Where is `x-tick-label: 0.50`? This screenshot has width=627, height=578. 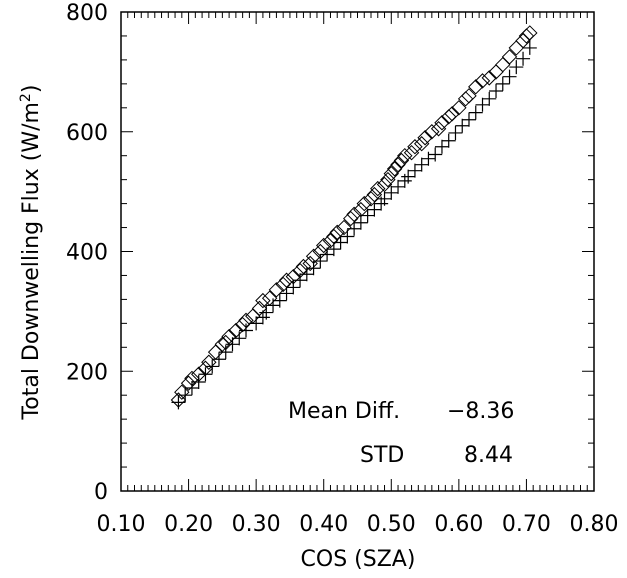
x-tick-label: 0.50 is located at coordinates (391, 524).